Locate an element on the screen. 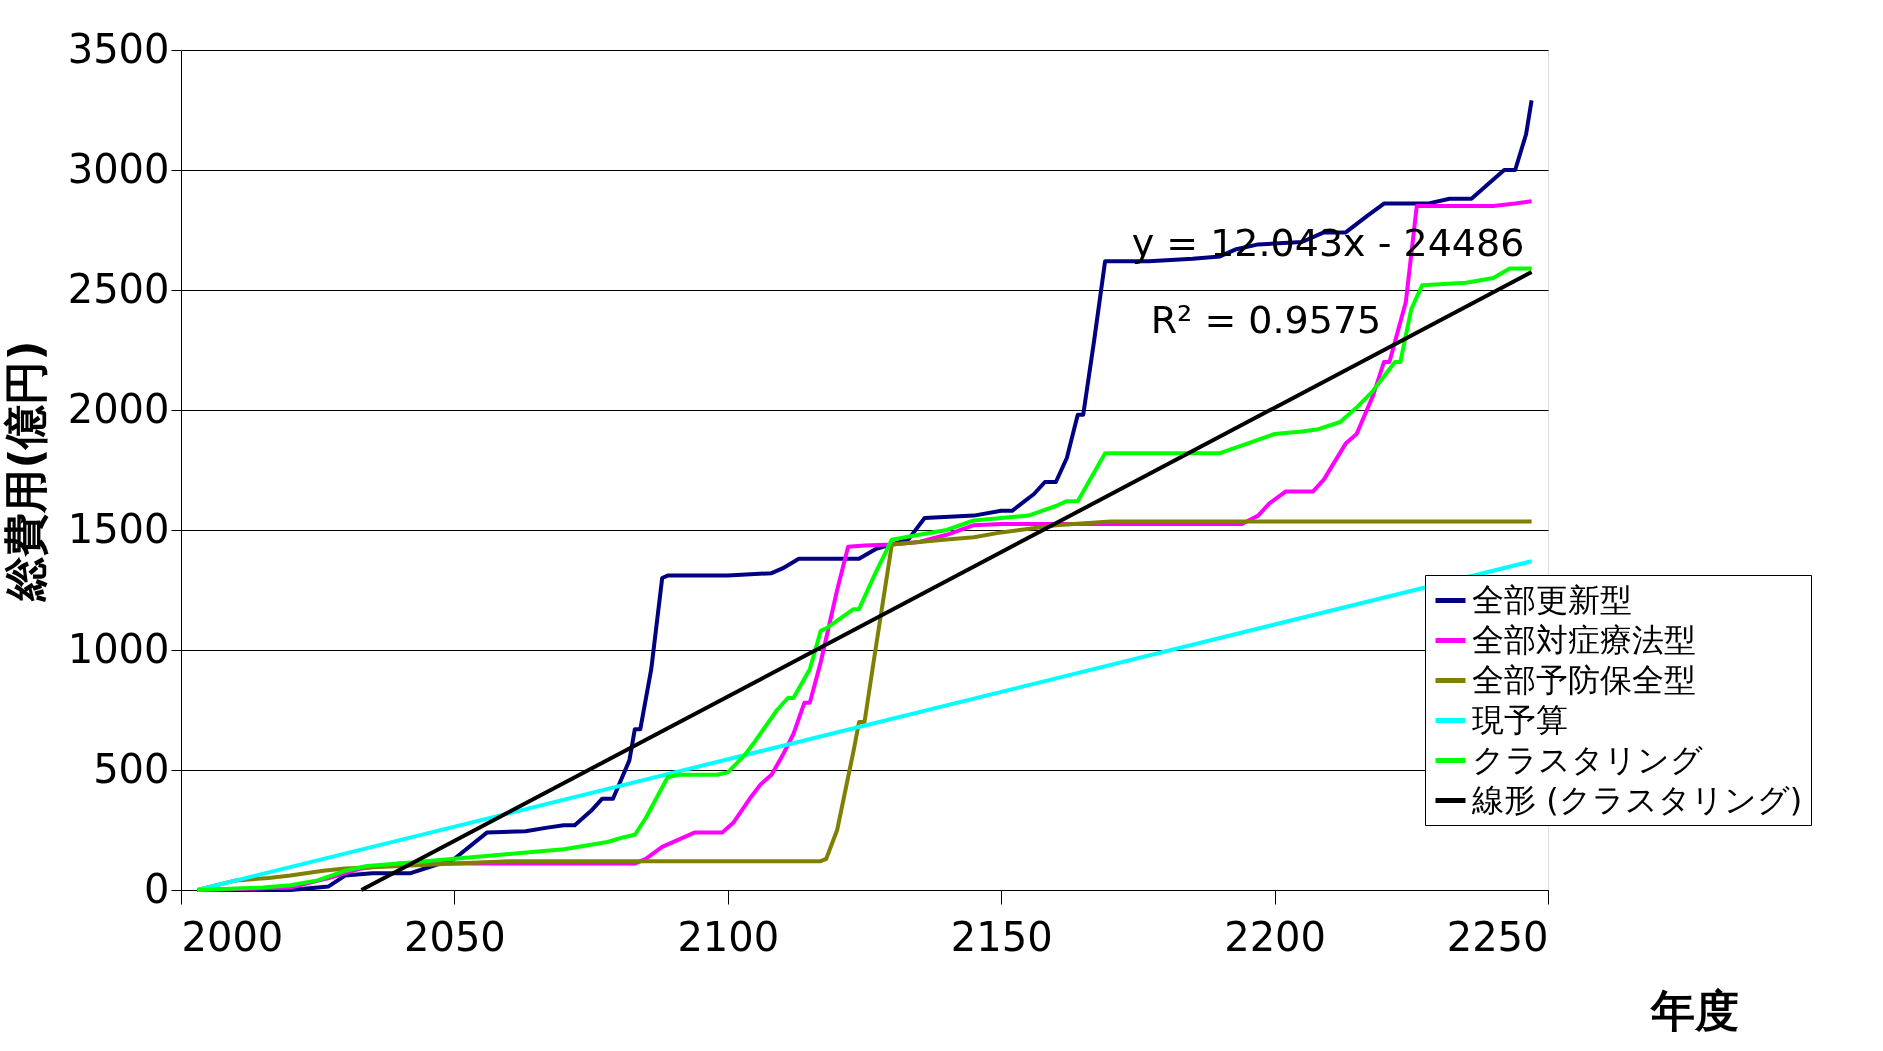 The height and width of the screenshot is (1051, 1883). x-axis-title: 年度 is located at coordinates (1694, 1010).